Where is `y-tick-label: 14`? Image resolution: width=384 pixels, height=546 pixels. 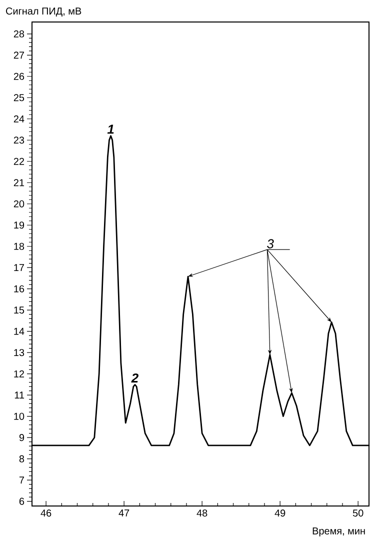 y-tick-label: 14 is located at coordinates (19, 331).